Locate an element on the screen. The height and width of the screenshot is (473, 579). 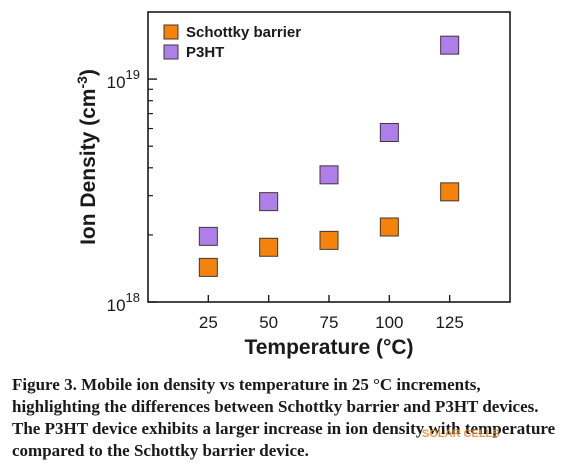
x-axis-title: Temperature (°C) is located at coordinates (328, 347).